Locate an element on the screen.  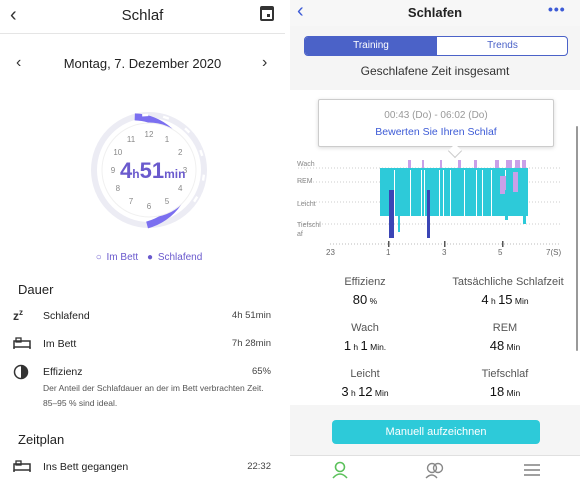
scrollbar is located at coordinates (577, 238).